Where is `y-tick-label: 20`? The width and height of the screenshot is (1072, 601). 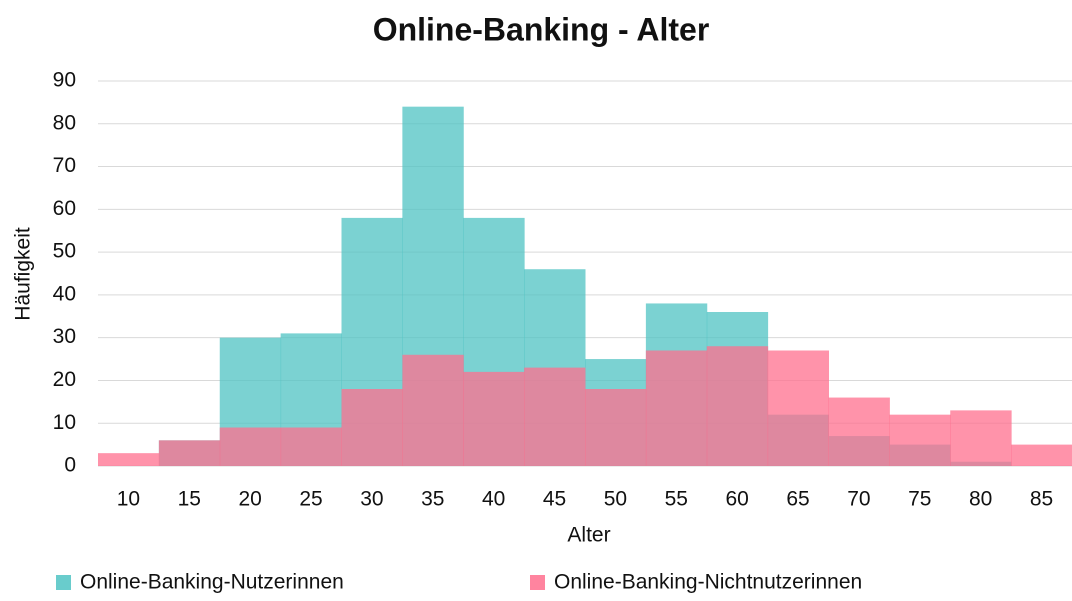 y-tick-label: 20 is located at coordinates (64, 379).